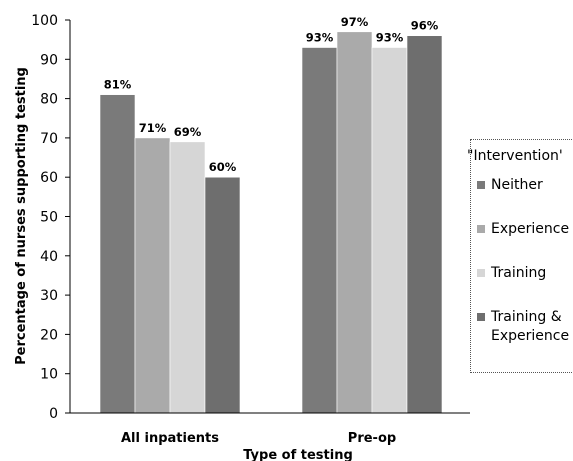  Describe the element at coordinates (49, 375) in the screenshot. I see `y-tick-label: 10` at that location.